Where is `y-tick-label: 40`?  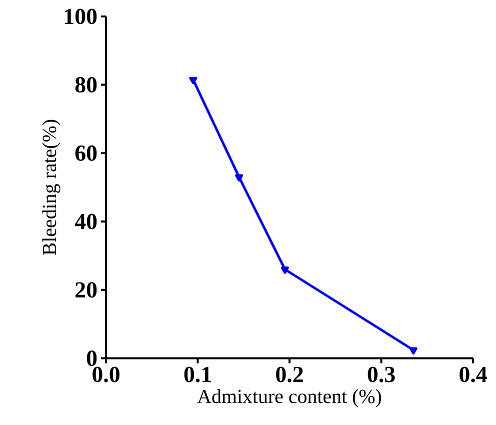 y-tick-label: 40 is located at coordinates (85, 222).